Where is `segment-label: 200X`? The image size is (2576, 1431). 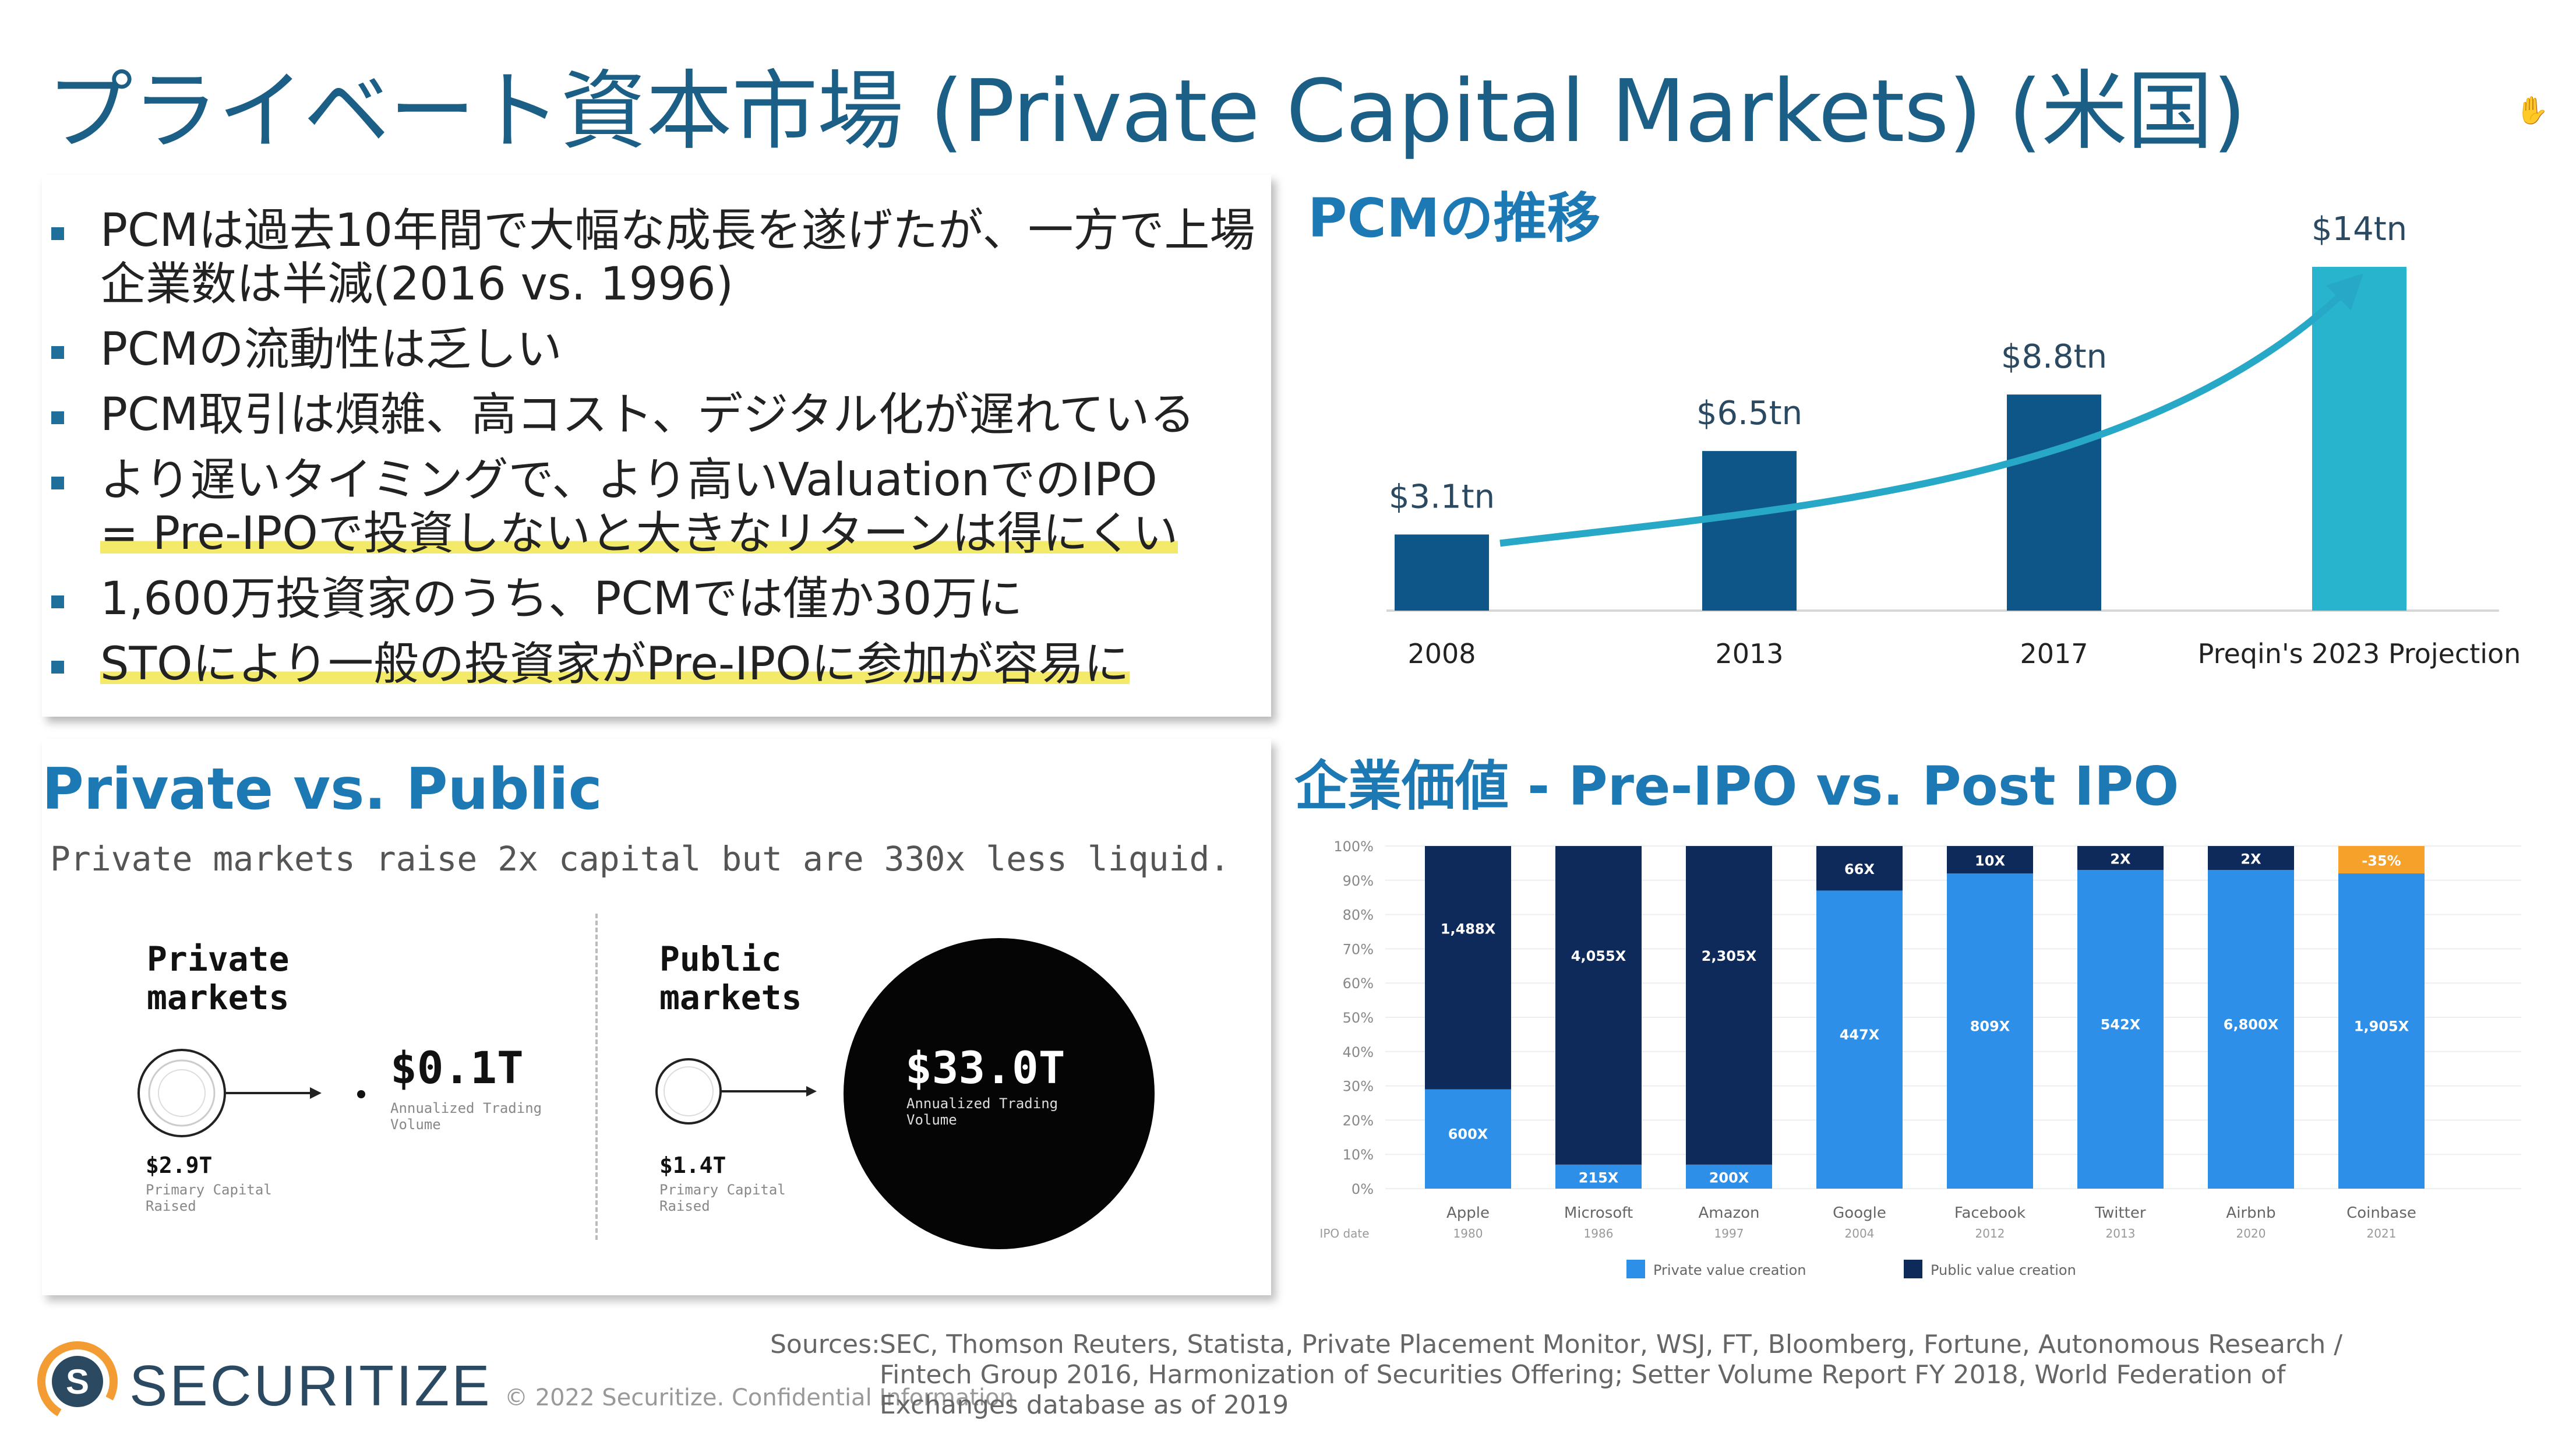 segment-label: 200X is located at coordinates (1729, 1177).